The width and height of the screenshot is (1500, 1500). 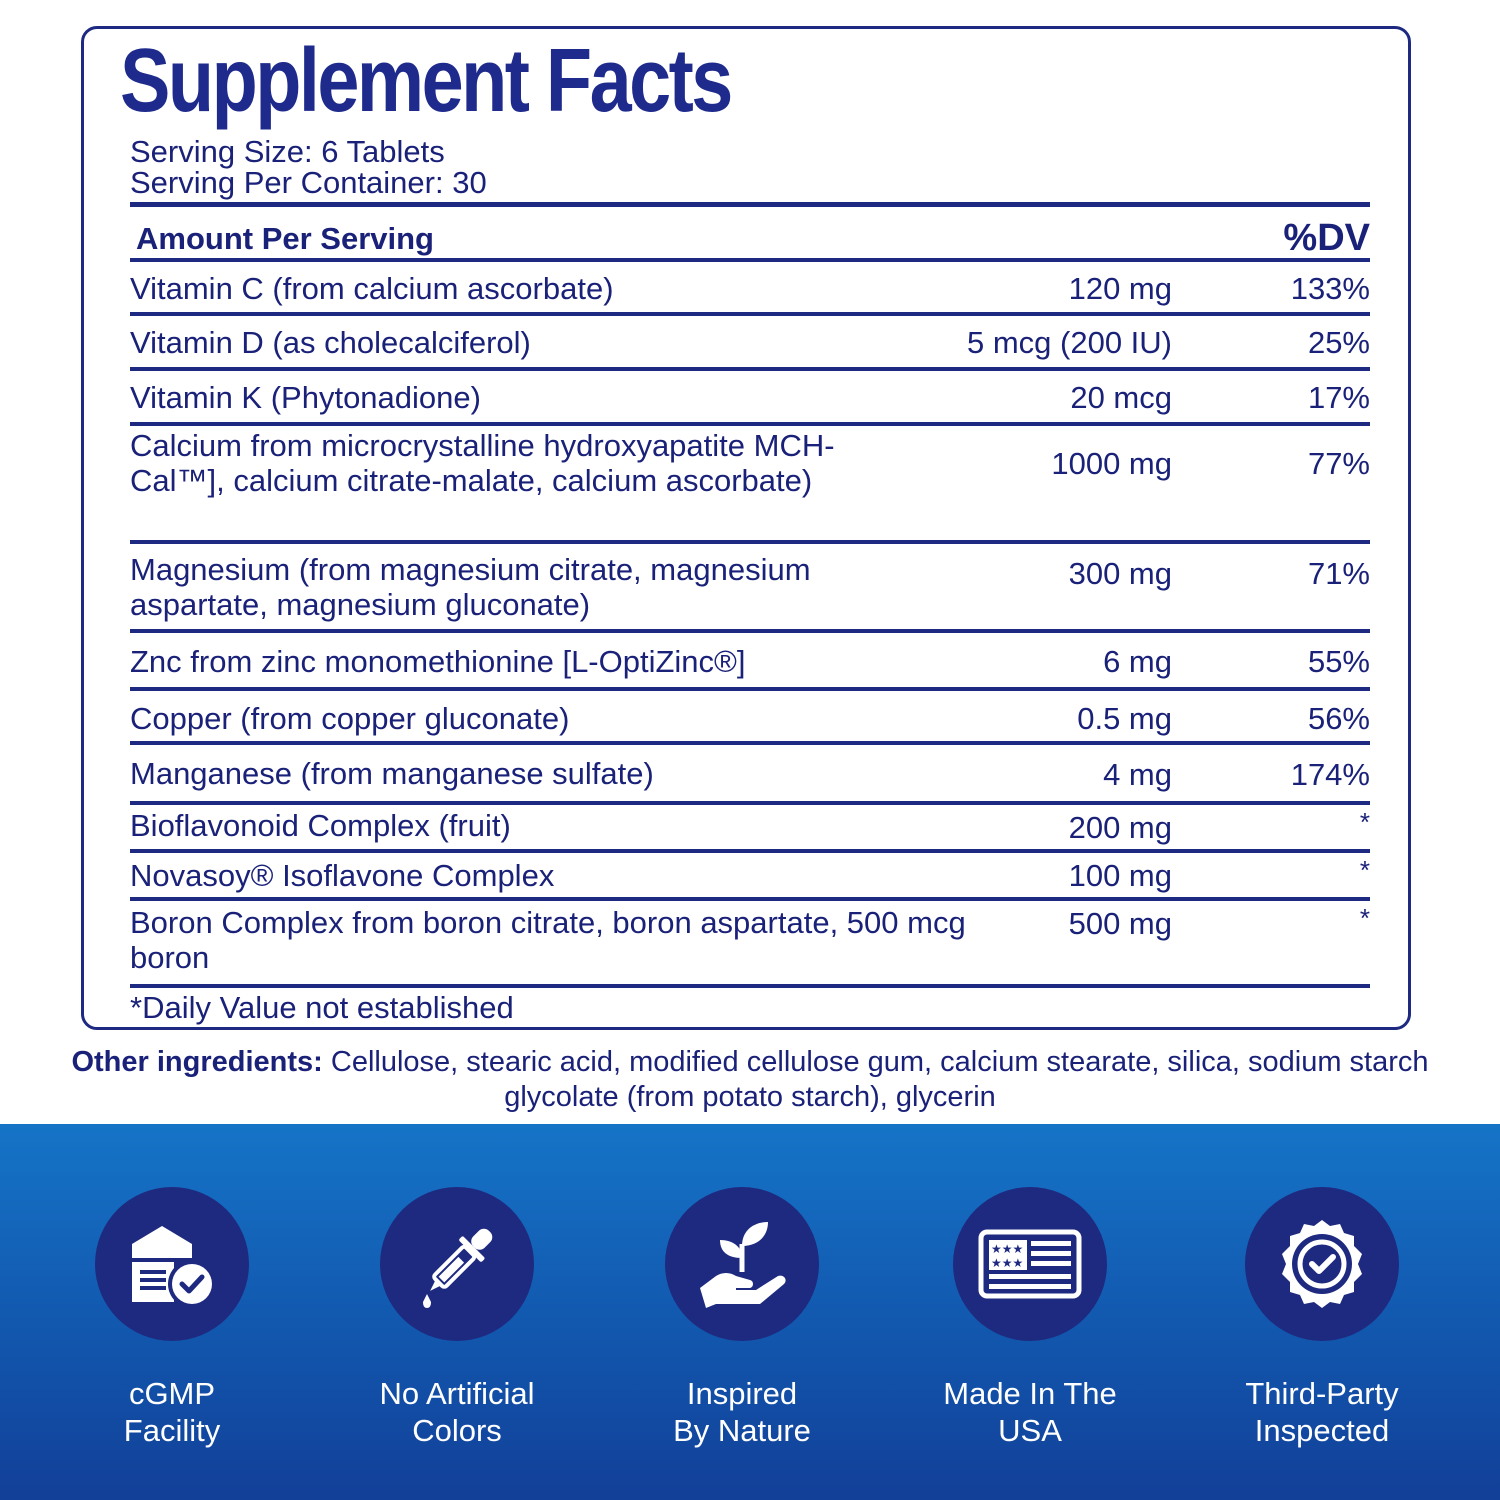 I want to click on badge-inspired-by-nature: Inspired By Nature, so click(x=742, y=1318).